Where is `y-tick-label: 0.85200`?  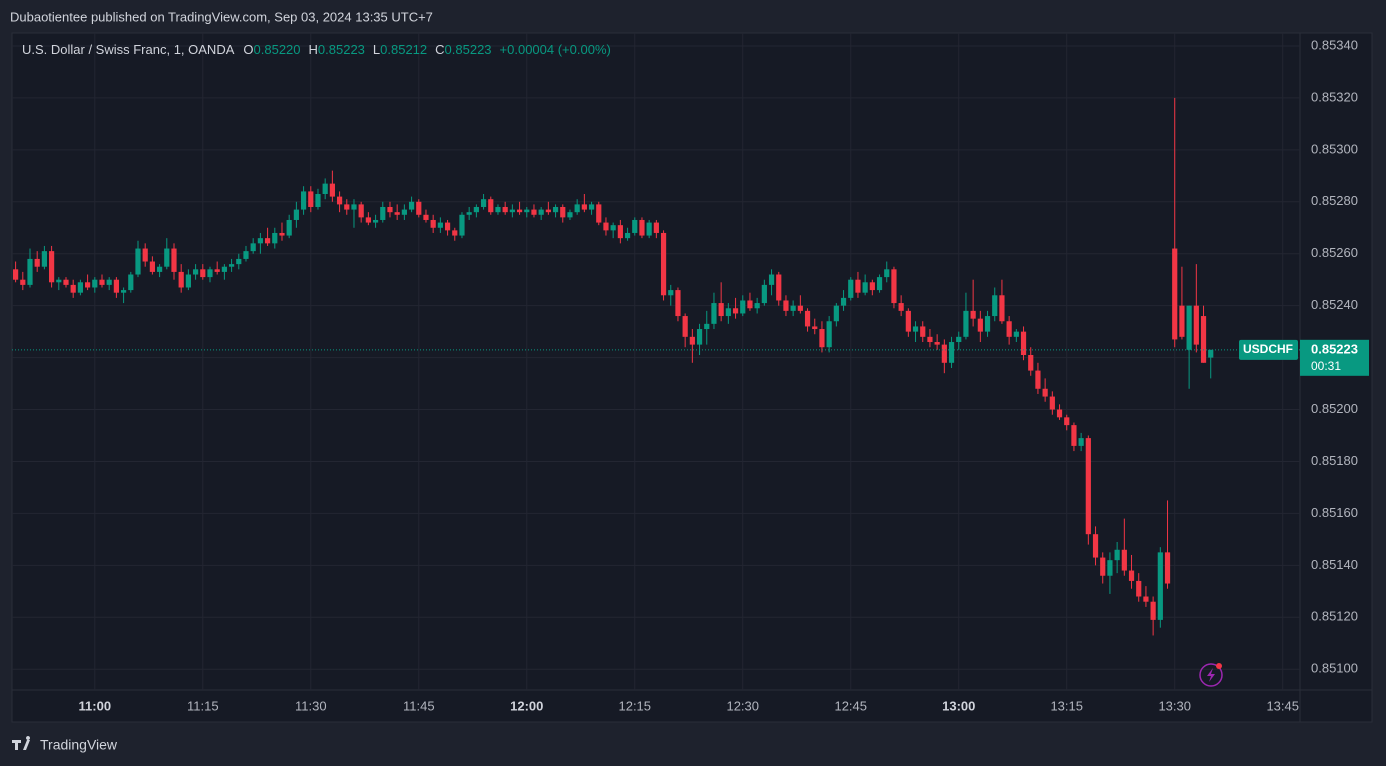 y-tick-label: 0.85200 is located at coordinates (1334, 408).